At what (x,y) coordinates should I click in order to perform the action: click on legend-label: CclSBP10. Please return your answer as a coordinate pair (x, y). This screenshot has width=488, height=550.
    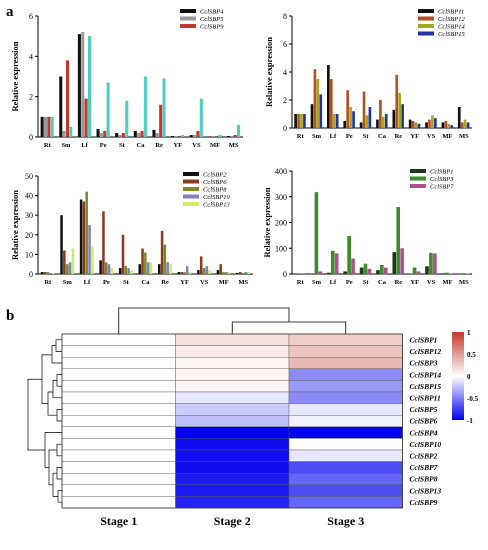
    Looking at the image, I should click on (216, 197).